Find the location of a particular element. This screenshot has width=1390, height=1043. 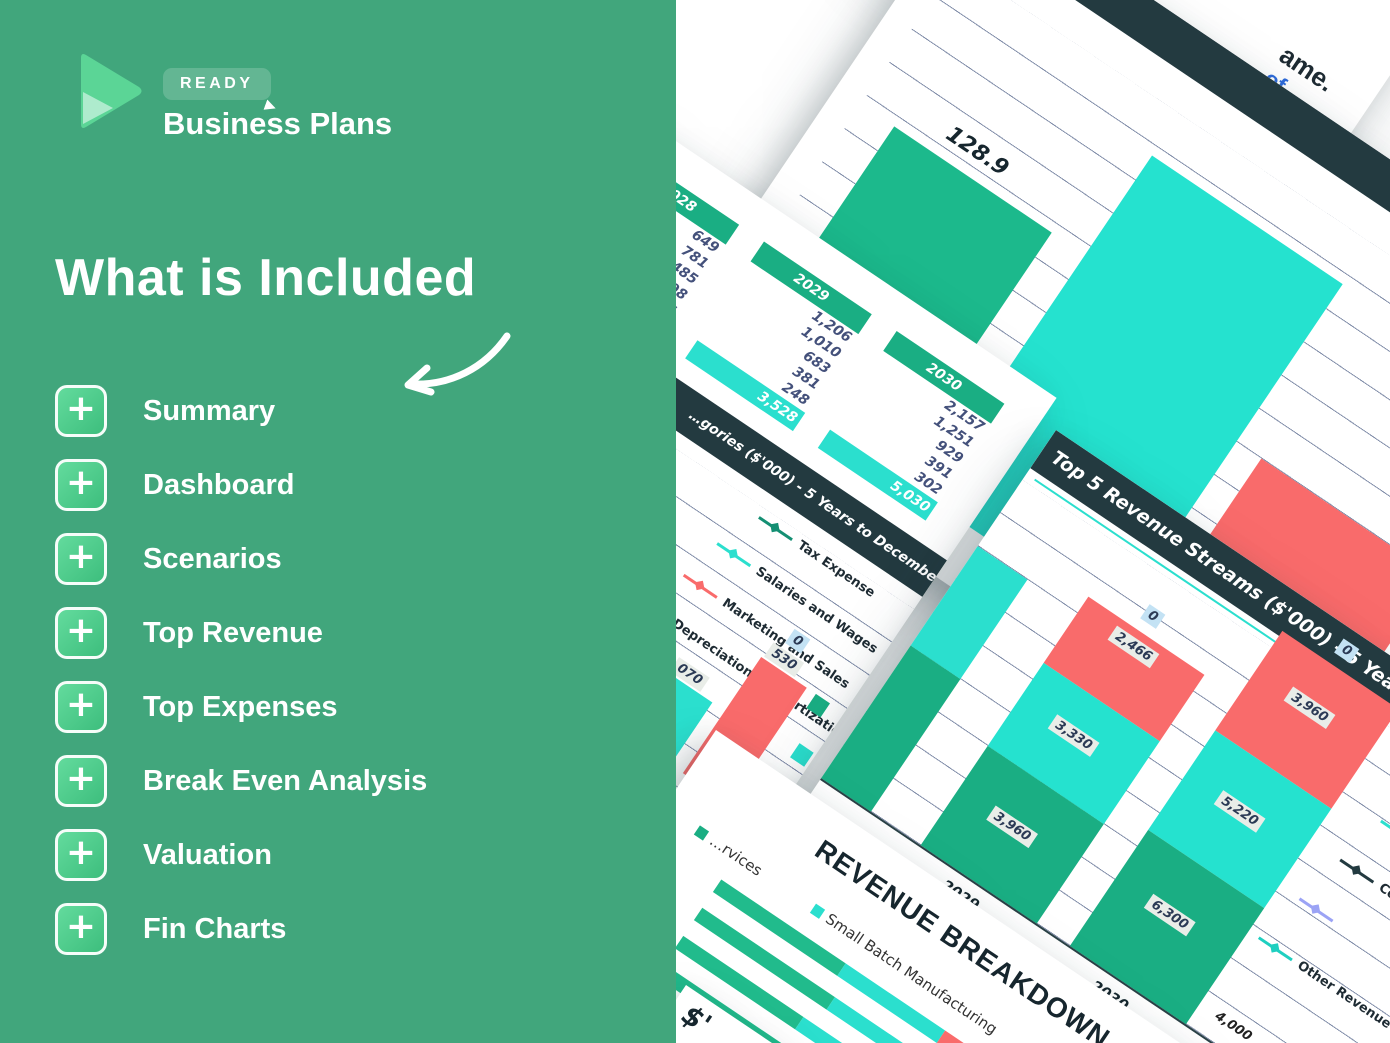

feature-label: Top Expenses is located at coordinates (240, 706).